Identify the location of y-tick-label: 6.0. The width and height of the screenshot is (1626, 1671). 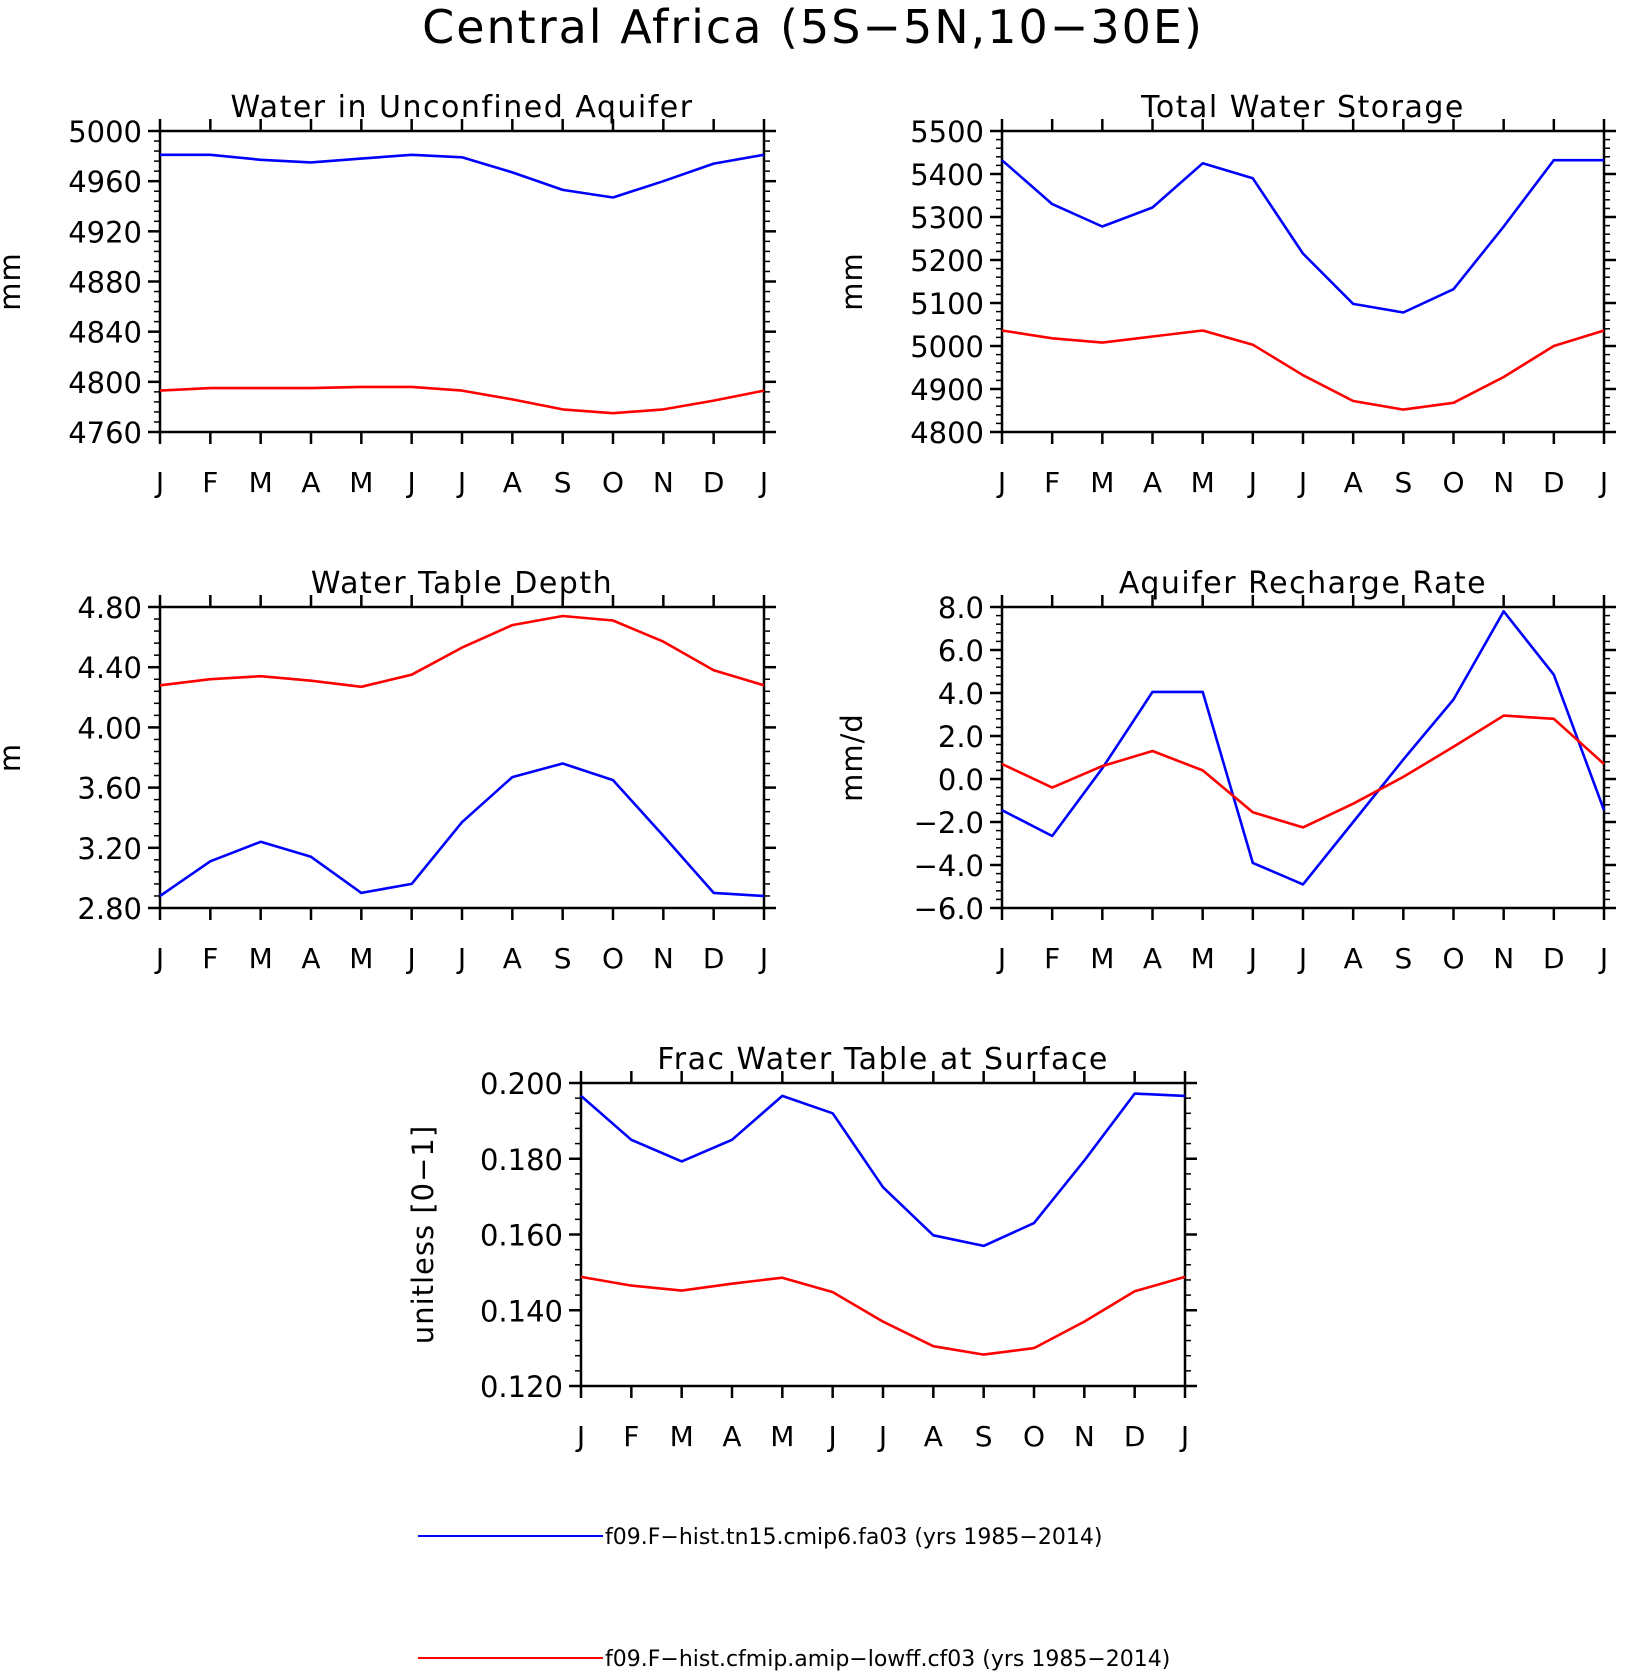
(961, 651).